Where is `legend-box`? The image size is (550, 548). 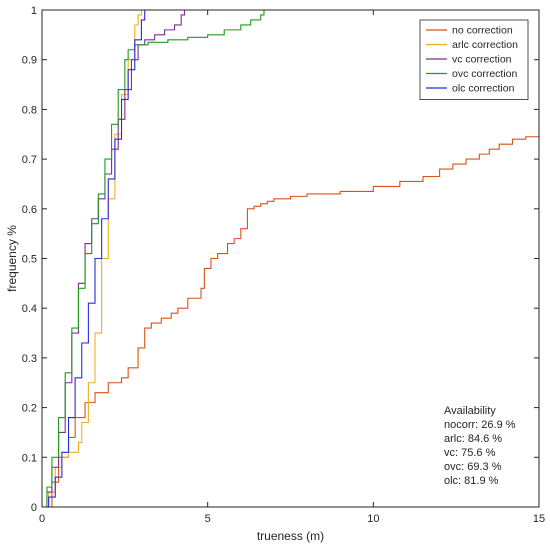 legend-box is located at coordinates (474, 59).